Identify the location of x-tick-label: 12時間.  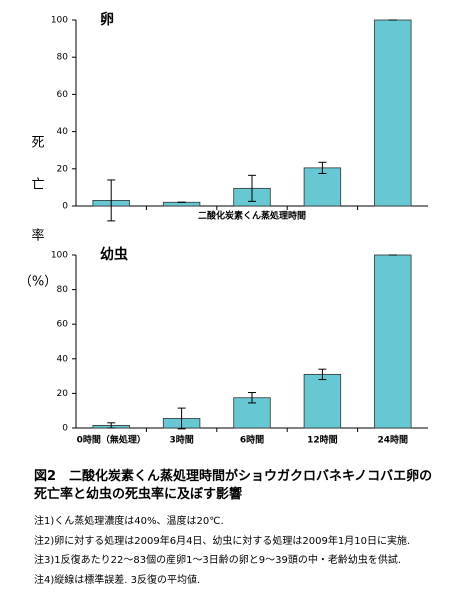
(322, 440).